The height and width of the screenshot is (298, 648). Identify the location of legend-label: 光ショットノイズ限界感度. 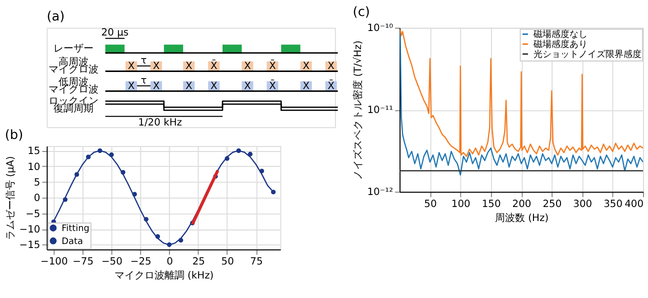
(588, 54).